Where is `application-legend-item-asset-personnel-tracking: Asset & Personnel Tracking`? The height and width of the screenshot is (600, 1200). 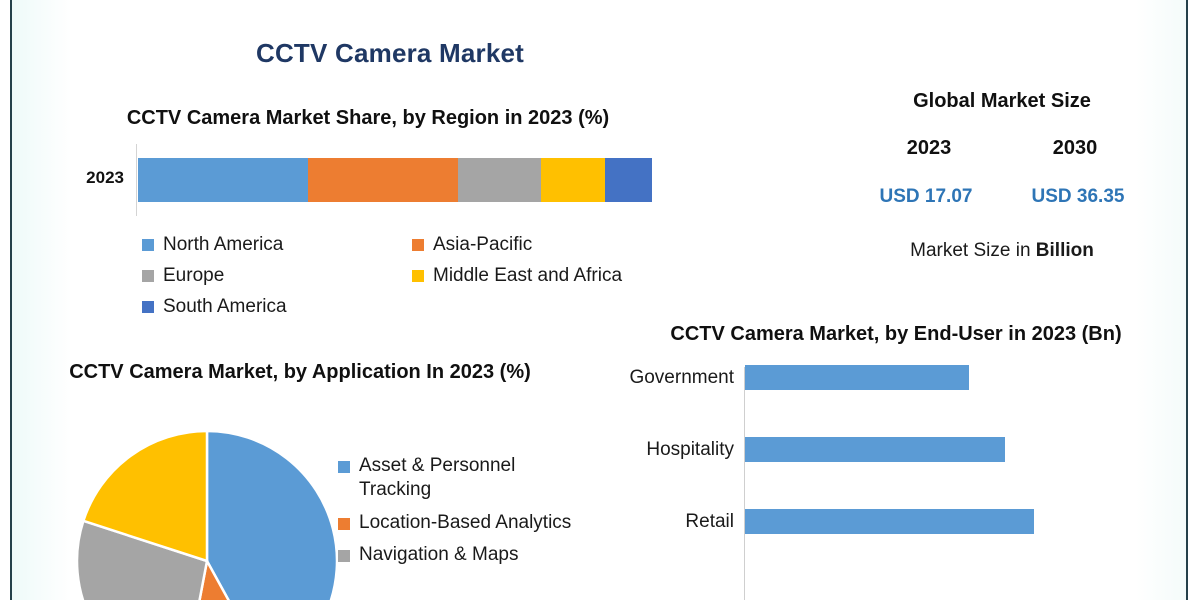
application-legend-item-asset-personnel-tracking: Asset & Personnel Tracking is located at coordinates (478, 478).